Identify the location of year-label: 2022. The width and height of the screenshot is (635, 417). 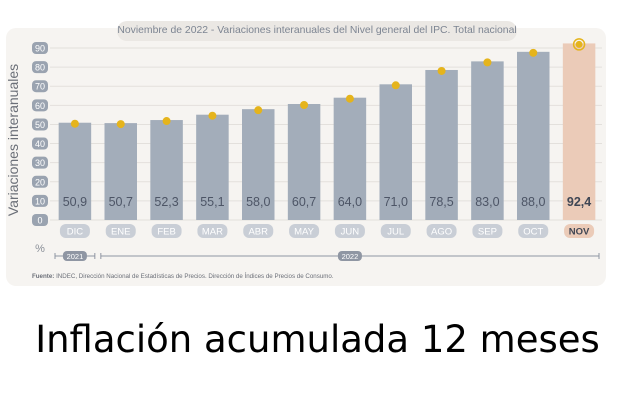
(350, 256).